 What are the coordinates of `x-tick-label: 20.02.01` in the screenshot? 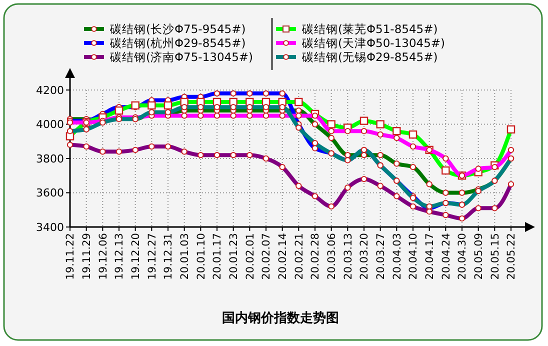 It's located at (250, 256).